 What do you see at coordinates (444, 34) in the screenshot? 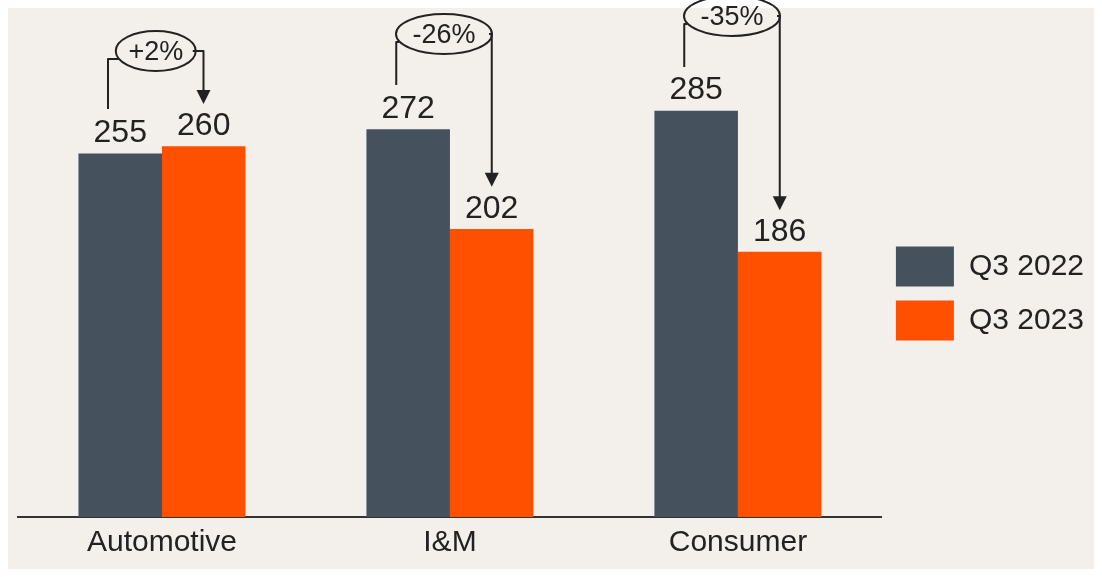
I see `text: -26%` at bounding box center [444, 34].